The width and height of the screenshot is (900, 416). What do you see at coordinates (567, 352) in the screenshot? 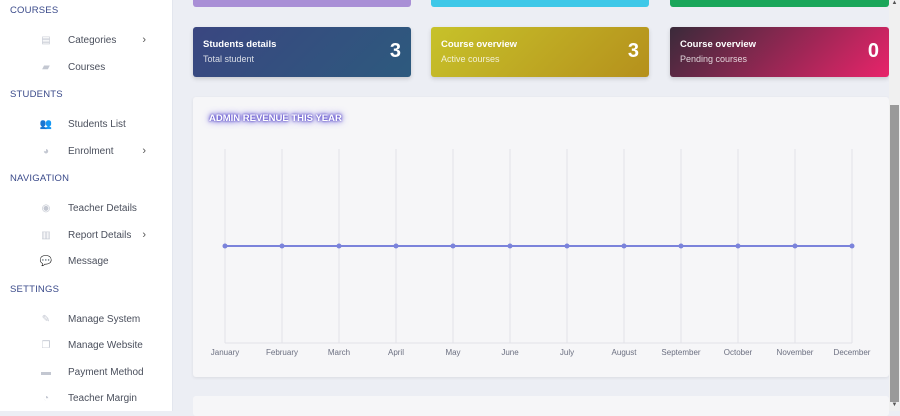
I see `x-tick-label: July` at bounding box center [567, 352].